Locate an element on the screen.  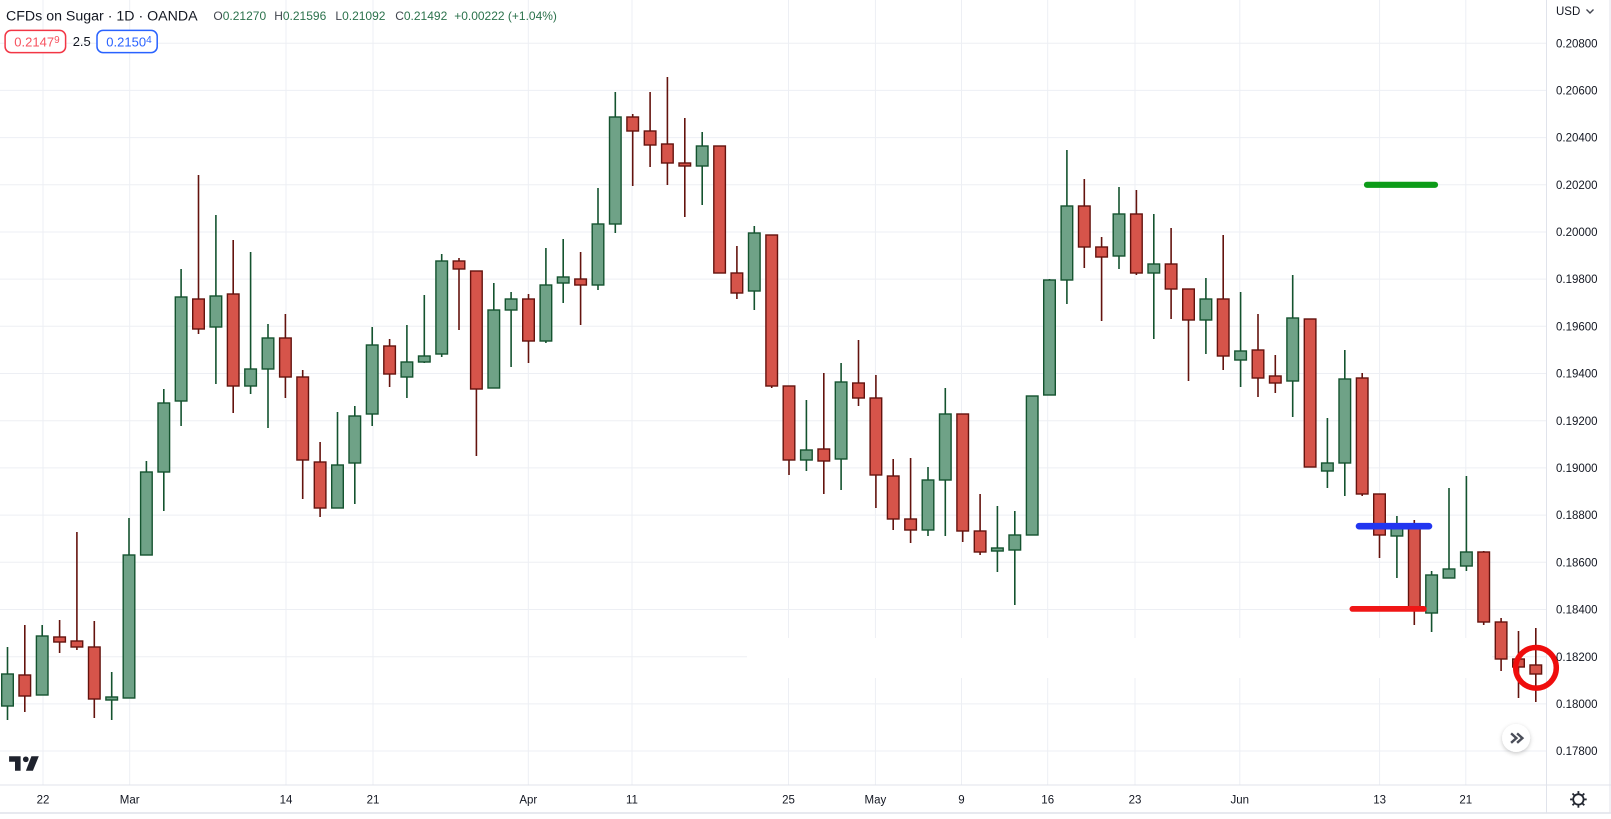
svg-text: 0.20600 is located at coordinates (1577, 92).